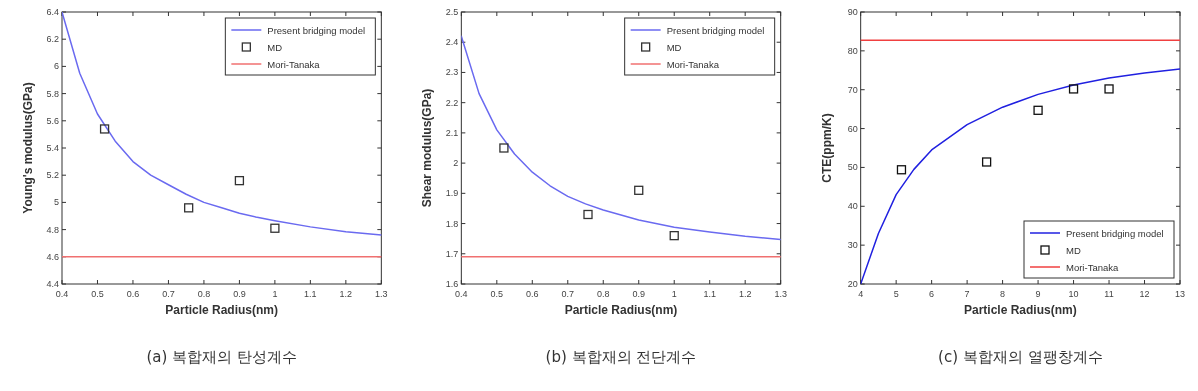 Image resolution: width=1198 pixels, height=391 pixels. What do you see at coordinates (852, 50) in the screenshot?
I see `y-tick-label: 80` at bounding box center [852, 50].